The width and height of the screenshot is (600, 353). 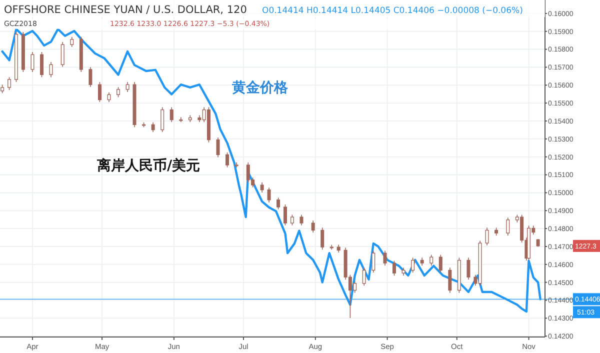 I want to click on annotation: 离岸人民币/美元, so click(x=148, y=165).